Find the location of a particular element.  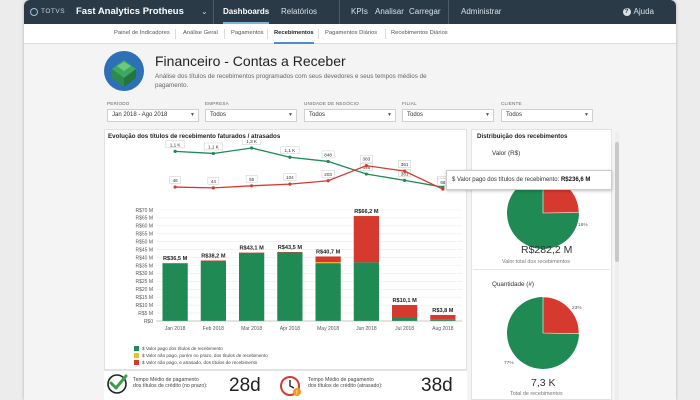

bar-total-label: R$3,8 M is located at coordinates (442, 311).